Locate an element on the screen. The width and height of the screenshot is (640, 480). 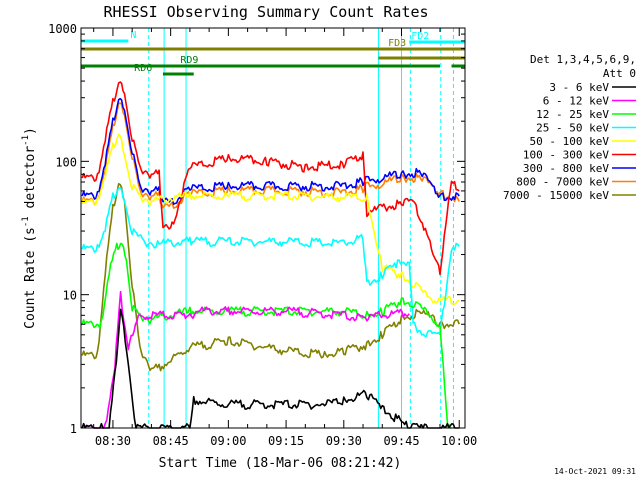
x-tick-label: 09:15 is located at coordinates (286, 441).